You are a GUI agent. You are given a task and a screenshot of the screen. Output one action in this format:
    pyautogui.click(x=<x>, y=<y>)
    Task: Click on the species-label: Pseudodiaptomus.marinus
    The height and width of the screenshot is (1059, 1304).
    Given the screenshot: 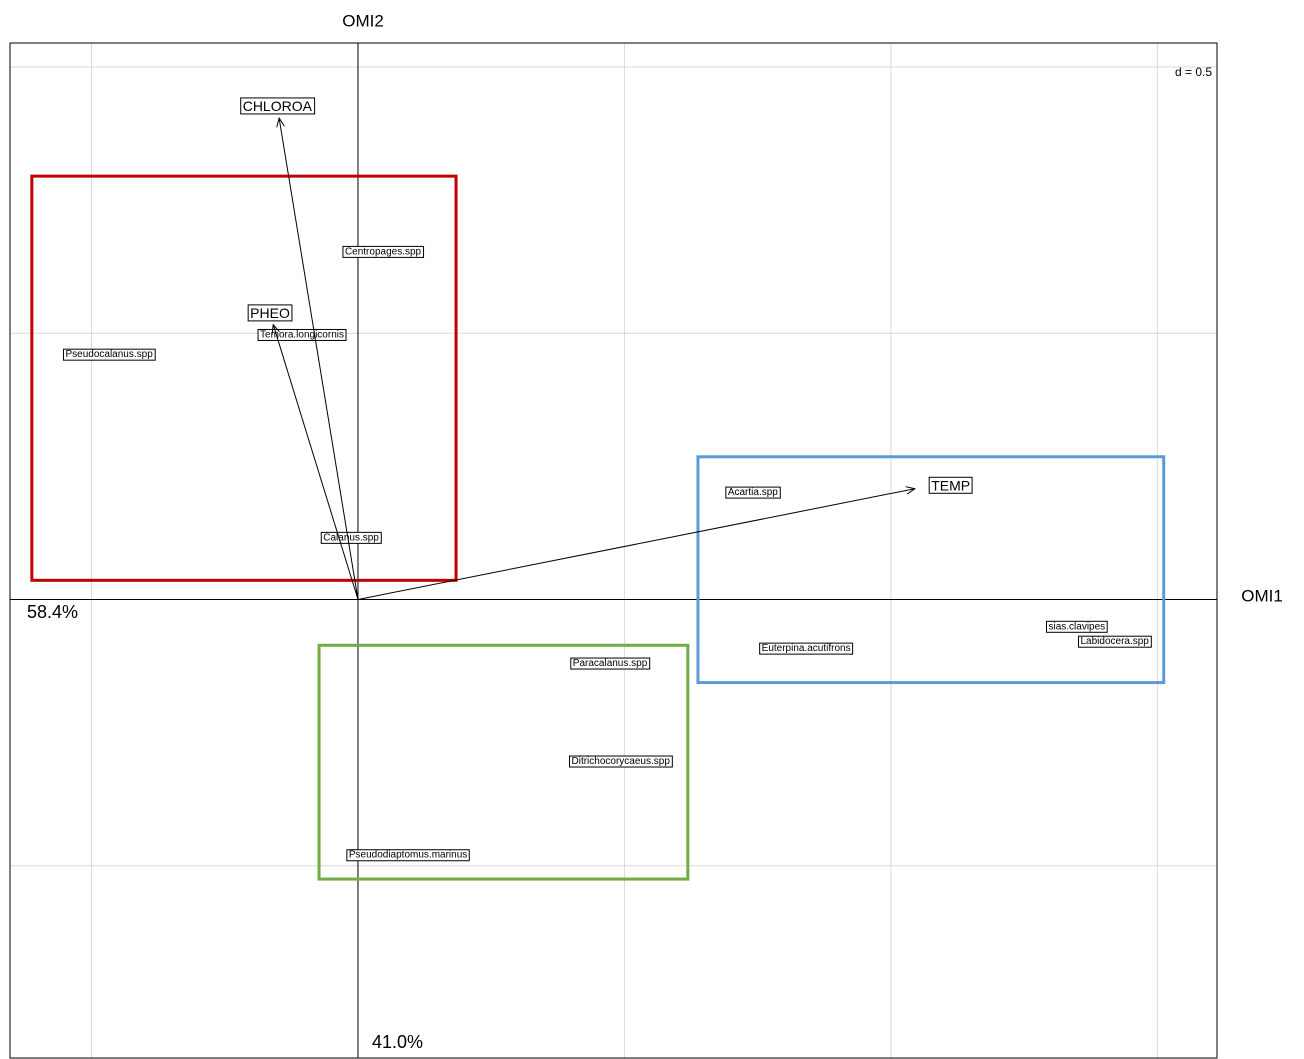 What is the action you would take?
    pyautogui.click(x=408, y=855)
    